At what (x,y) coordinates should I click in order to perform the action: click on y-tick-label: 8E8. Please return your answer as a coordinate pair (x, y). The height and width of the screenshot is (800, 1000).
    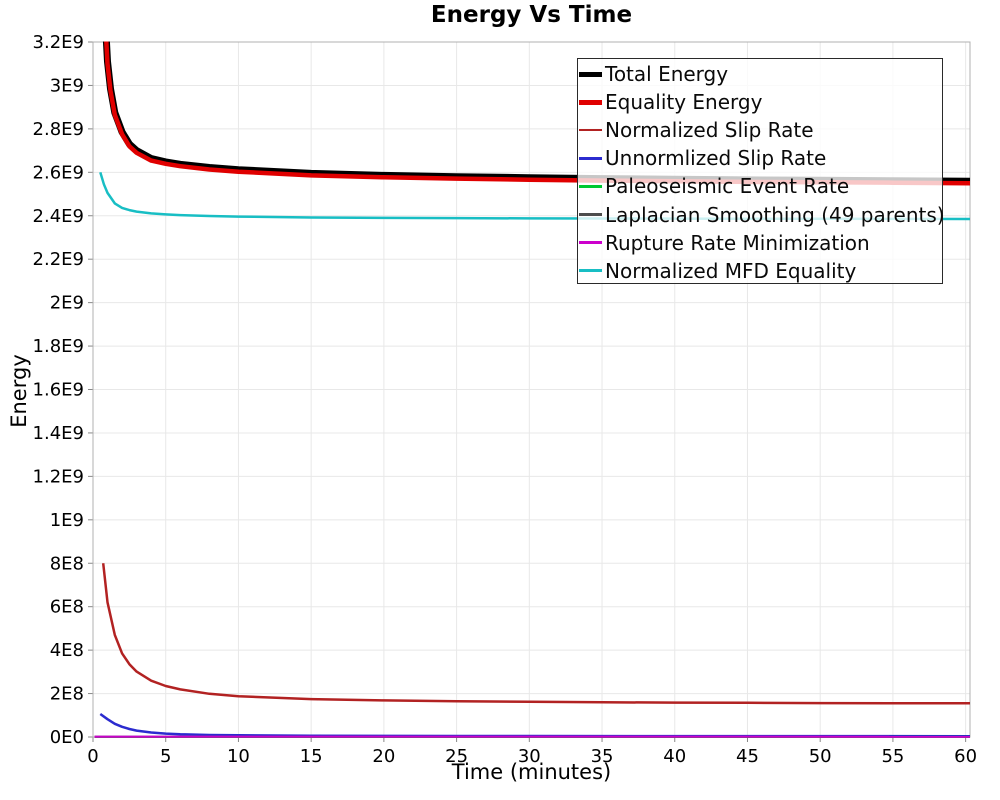
    Looking at the image, I should click on (67, 563).